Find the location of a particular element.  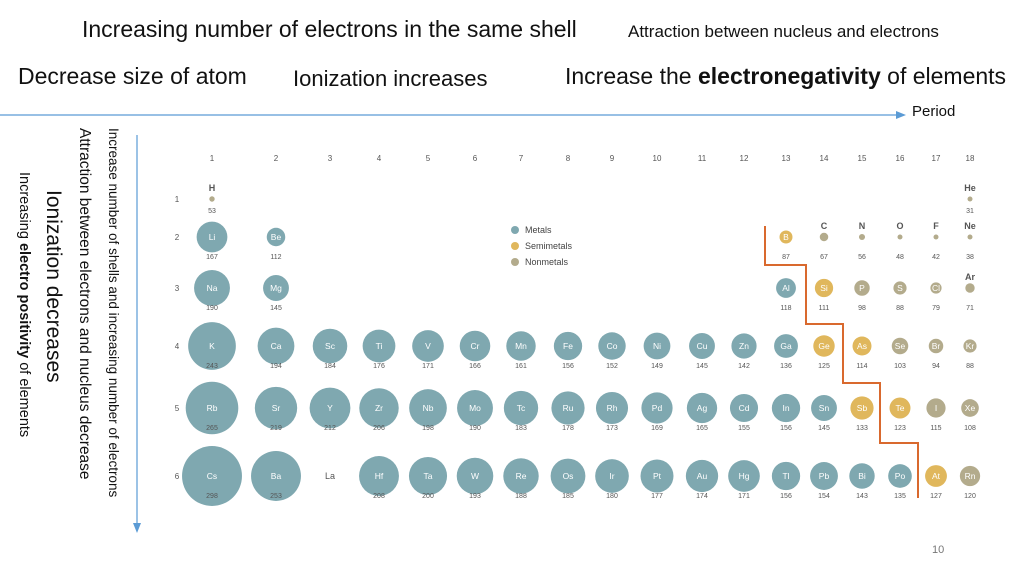

element-radius: 67 is located at coordinates (824, 257).